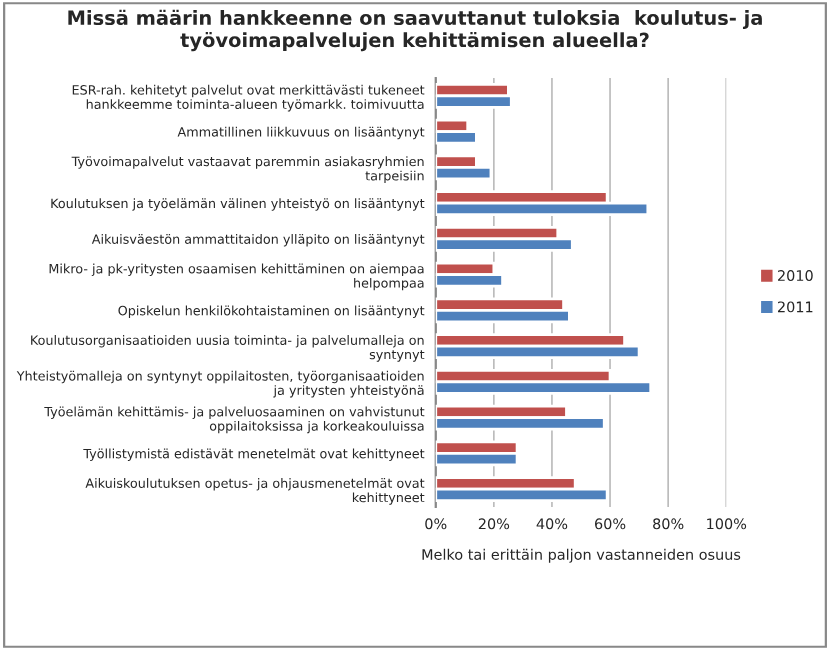 The height and width of the screenshot is (650, 830). Describe the element at coordinates (415, 30) in the screenshot. I see `chart-title: Missä määrin hankkeenne on saavuttanut tuloksia koulutus- ja työvoimapalvelujen kehittämisen alueella?` at that location.